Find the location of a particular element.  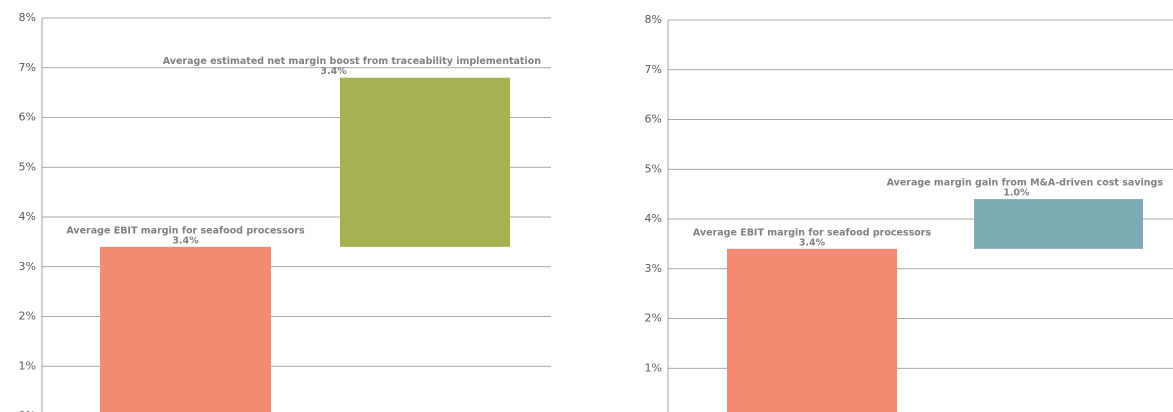

value-label: 1.0% is located at coordinates (1016, 193).